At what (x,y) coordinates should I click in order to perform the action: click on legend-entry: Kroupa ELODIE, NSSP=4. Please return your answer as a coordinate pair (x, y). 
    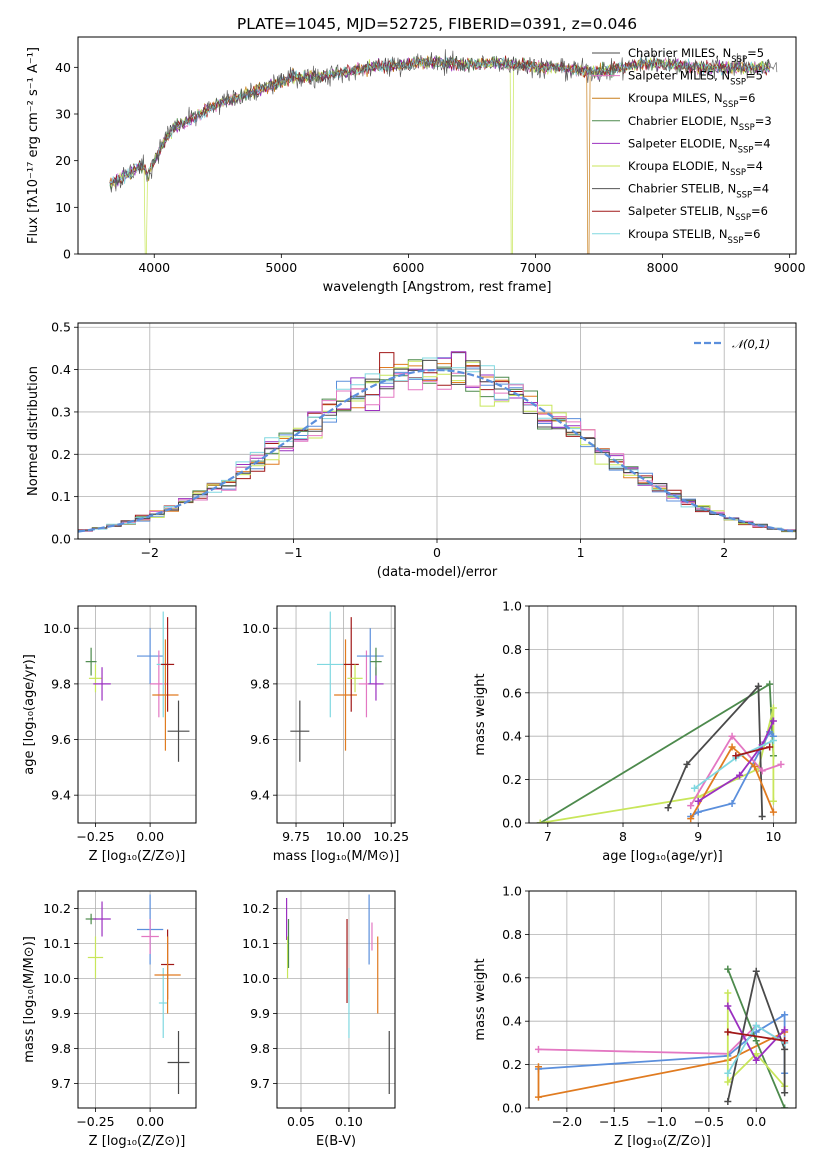
    Looking at the image, I should click on (695, 168).